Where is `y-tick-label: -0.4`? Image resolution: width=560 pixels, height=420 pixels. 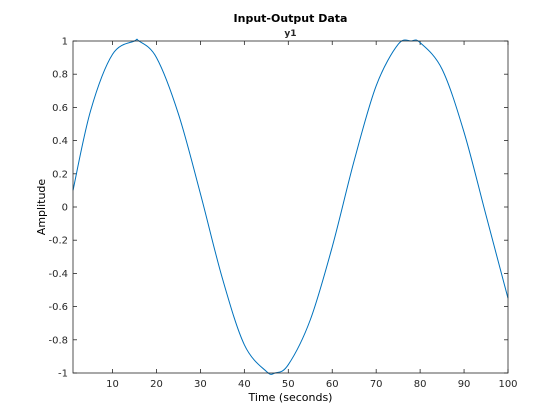 y-tick-label: -0.4 is located at coordinates (58, 274).